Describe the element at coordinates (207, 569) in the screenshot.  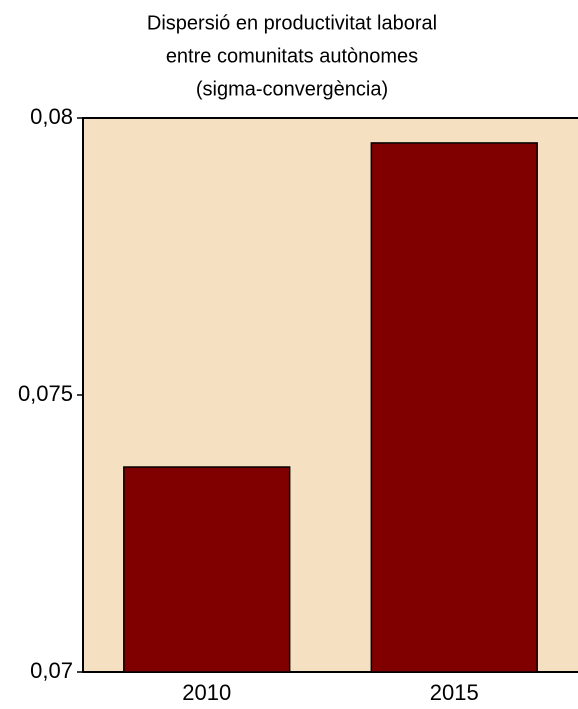
I see `bar` at that location.